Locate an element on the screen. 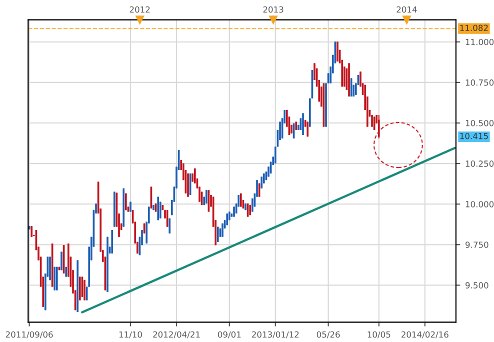 The image size is (494, 342). x-tick-label: 10/05 is located at coordinates (379, 334).